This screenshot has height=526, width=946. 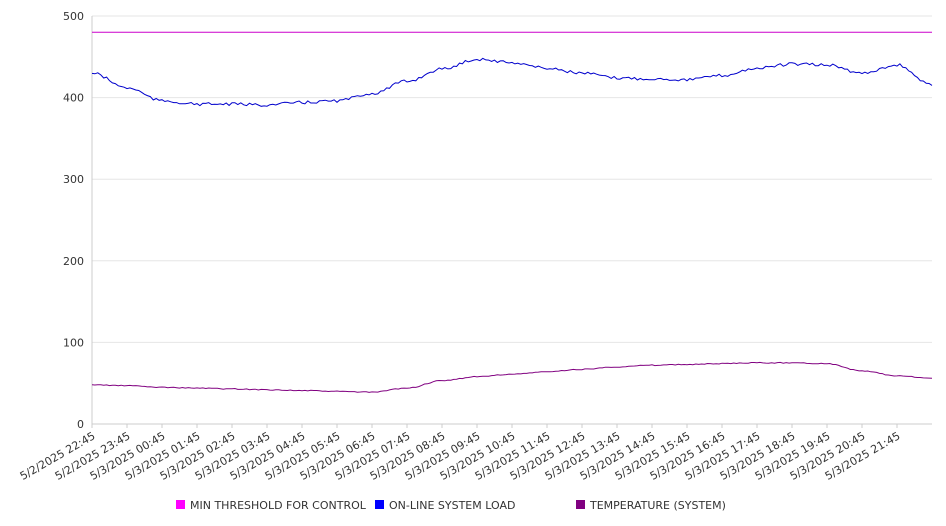 I want to click on series-line-temperature-system-, so click(x=512, y=377).